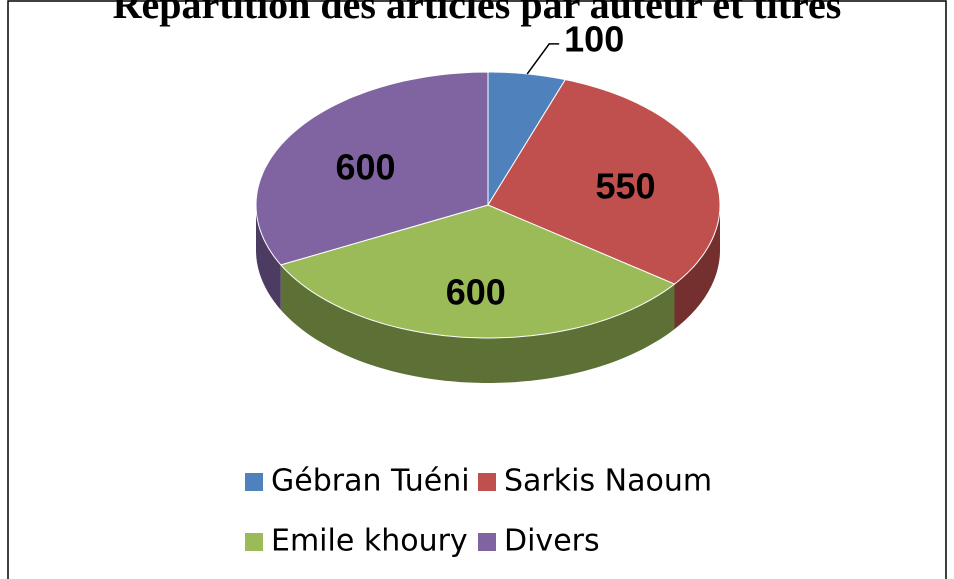 Image resolution: width=954 pixels, height=579 pixels. I want to click on legend-label: Gébran Tuéni, so click(370, 481).